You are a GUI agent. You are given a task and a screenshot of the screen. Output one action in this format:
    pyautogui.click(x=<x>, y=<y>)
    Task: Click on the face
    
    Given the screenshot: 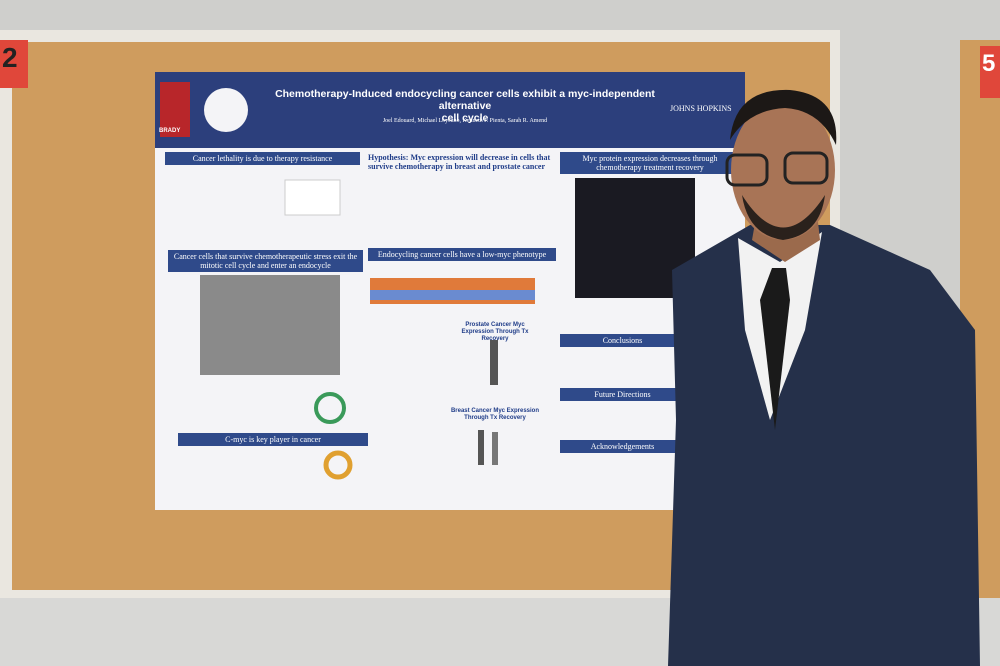 What is the action you would take?
    pyautogui.click(x=783, y=170)
    